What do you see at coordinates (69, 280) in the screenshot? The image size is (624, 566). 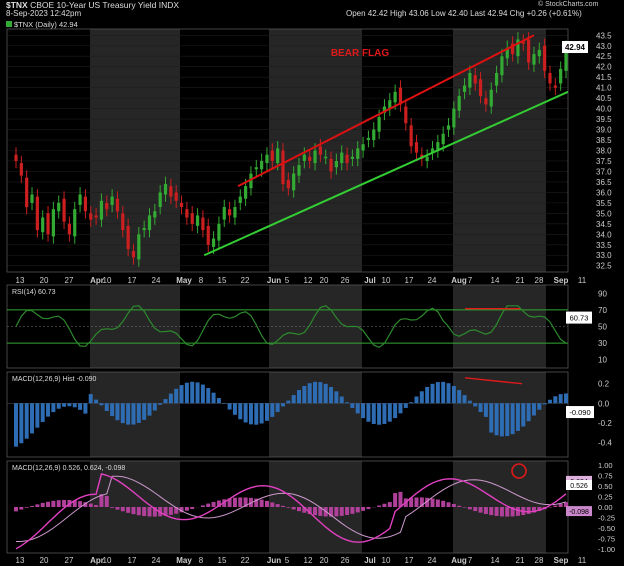 I see `x-tick-label: 27` at bounding box center [69, 280].